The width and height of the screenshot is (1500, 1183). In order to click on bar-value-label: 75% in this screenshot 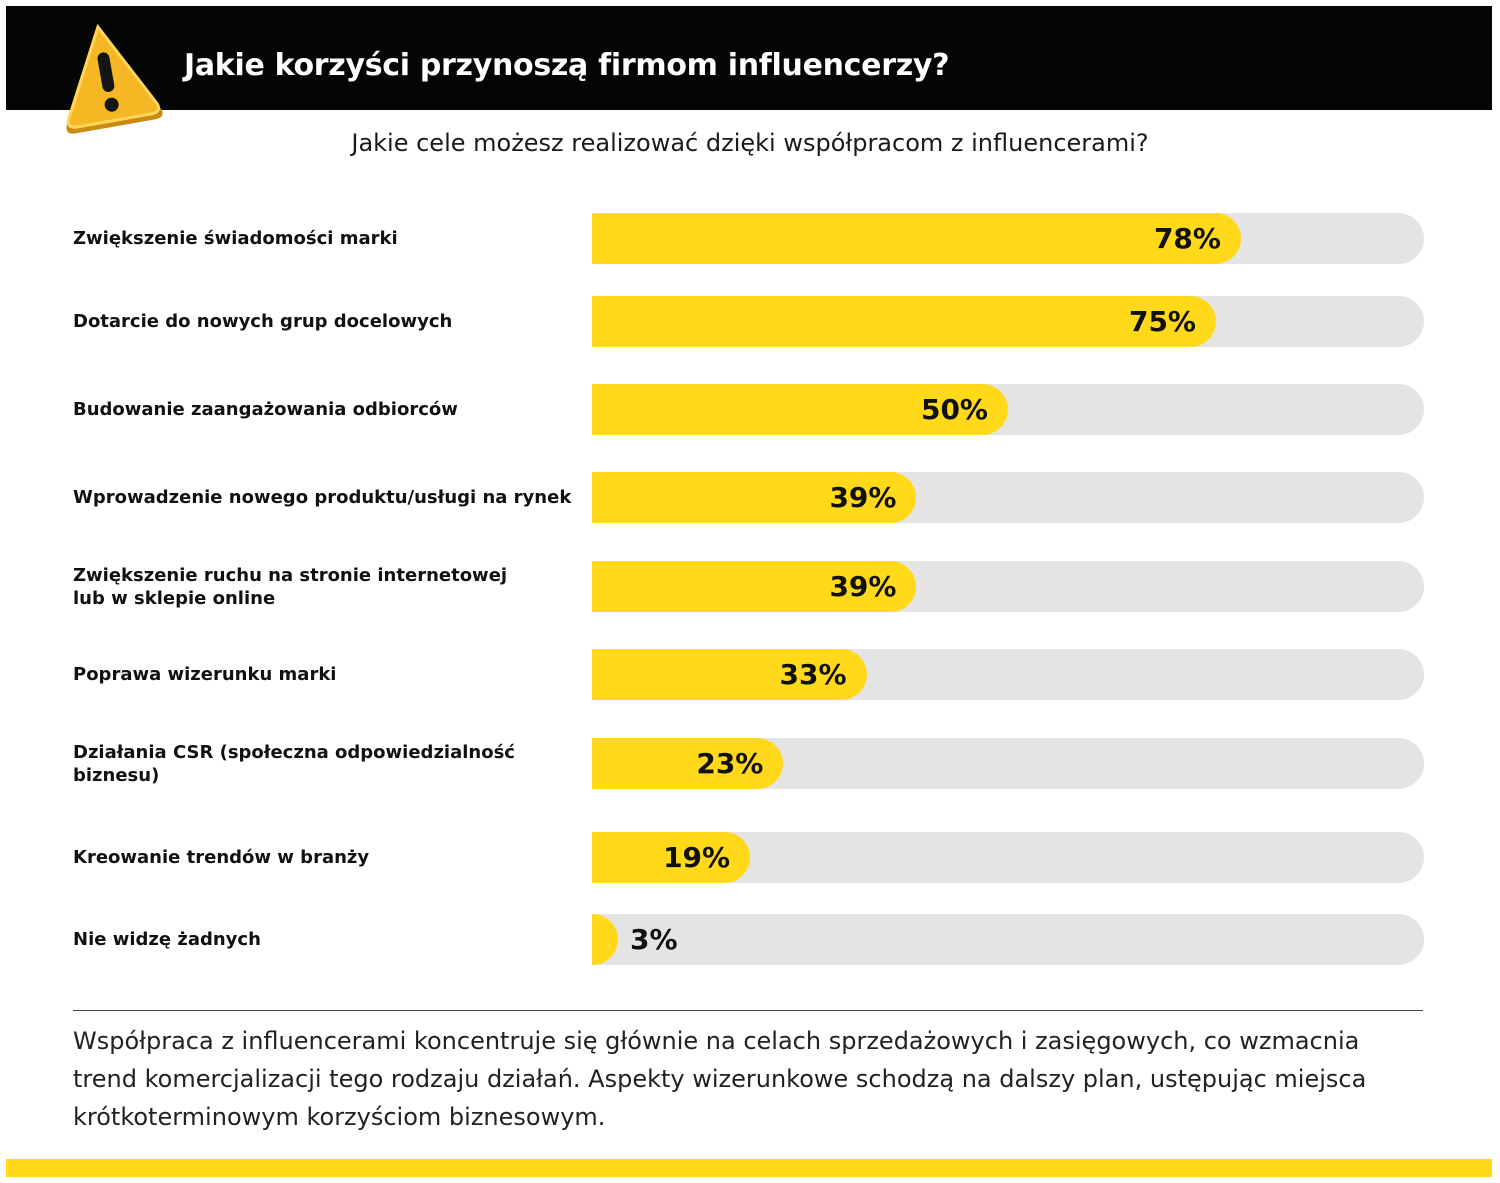, I will do `click(1162, 321)`.